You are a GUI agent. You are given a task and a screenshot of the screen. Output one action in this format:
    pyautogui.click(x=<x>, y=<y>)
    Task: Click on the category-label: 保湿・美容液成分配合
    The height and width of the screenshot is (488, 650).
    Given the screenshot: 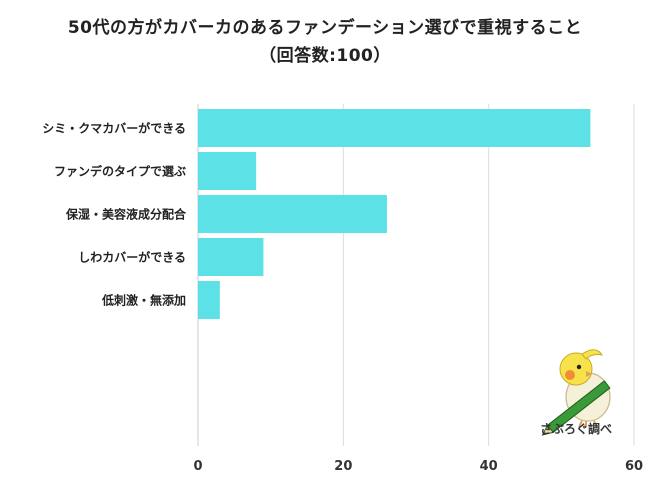 What is the action you would take?
    pyautogui.click(x=126, y=214)
    